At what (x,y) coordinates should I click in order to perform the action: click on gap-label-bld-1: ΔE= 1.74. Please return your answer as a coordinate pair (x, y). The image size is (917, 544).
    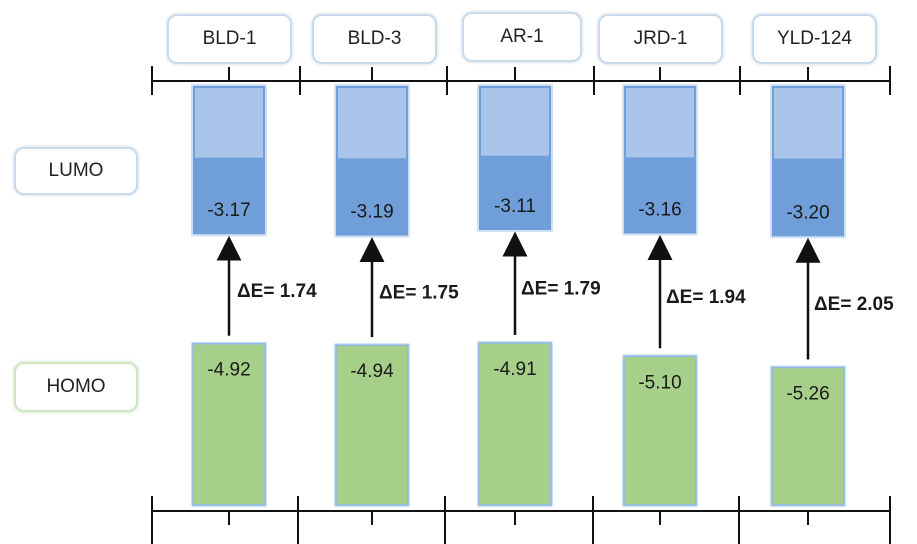
    Looking at the image, I should click on (277, 291).